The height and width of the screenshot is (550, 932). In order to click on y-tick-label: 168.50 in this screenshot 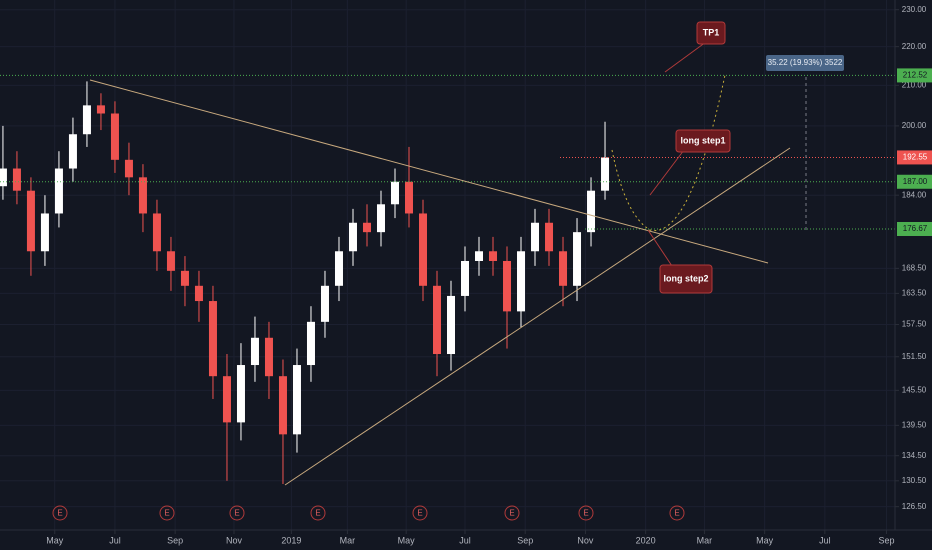, I will do `click(914, 267)`.